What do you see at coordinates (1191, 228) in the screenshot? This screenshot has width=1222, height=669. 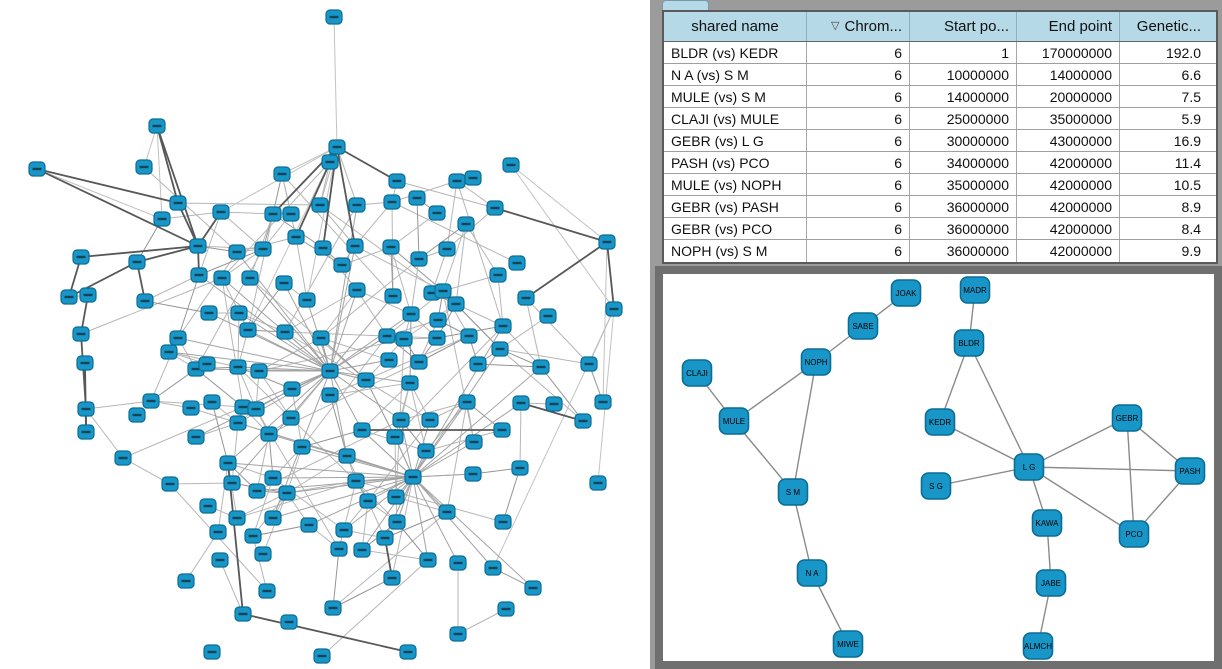 I see `table-cell: 8.4` at bounding box center [1191, 228].